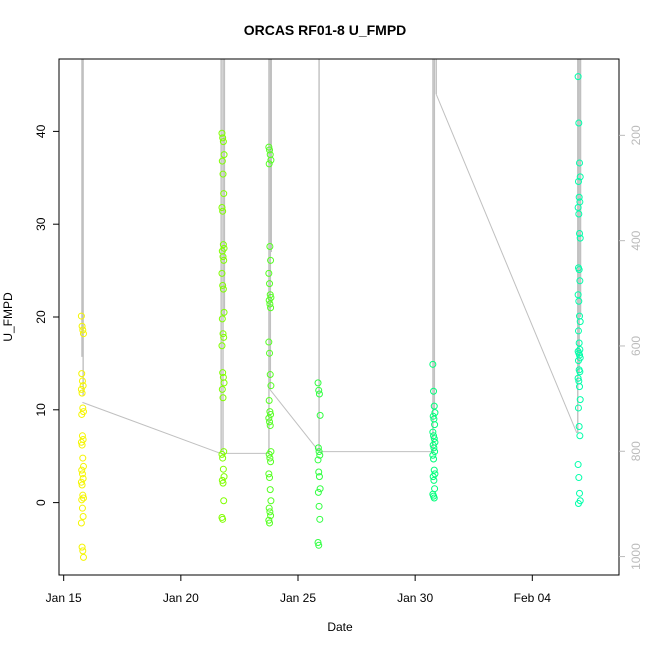 The width and height of the screenshot is (650, 650). I want to click on right-axis-tick-label: 1000, so click(636, 556).